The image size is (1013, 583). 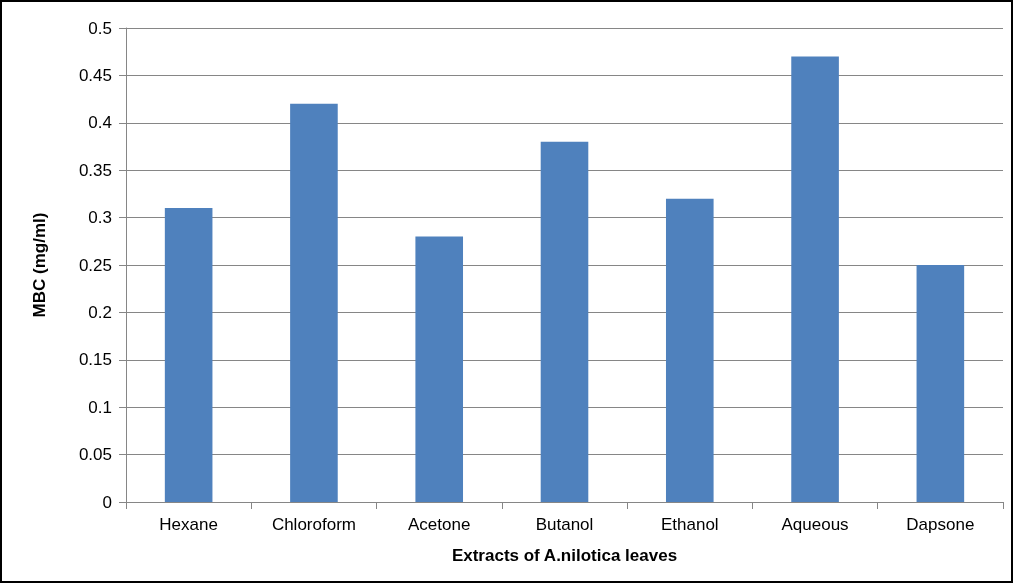 I want to click on y-tick-label: 0.35, so click(x=95, y=170).